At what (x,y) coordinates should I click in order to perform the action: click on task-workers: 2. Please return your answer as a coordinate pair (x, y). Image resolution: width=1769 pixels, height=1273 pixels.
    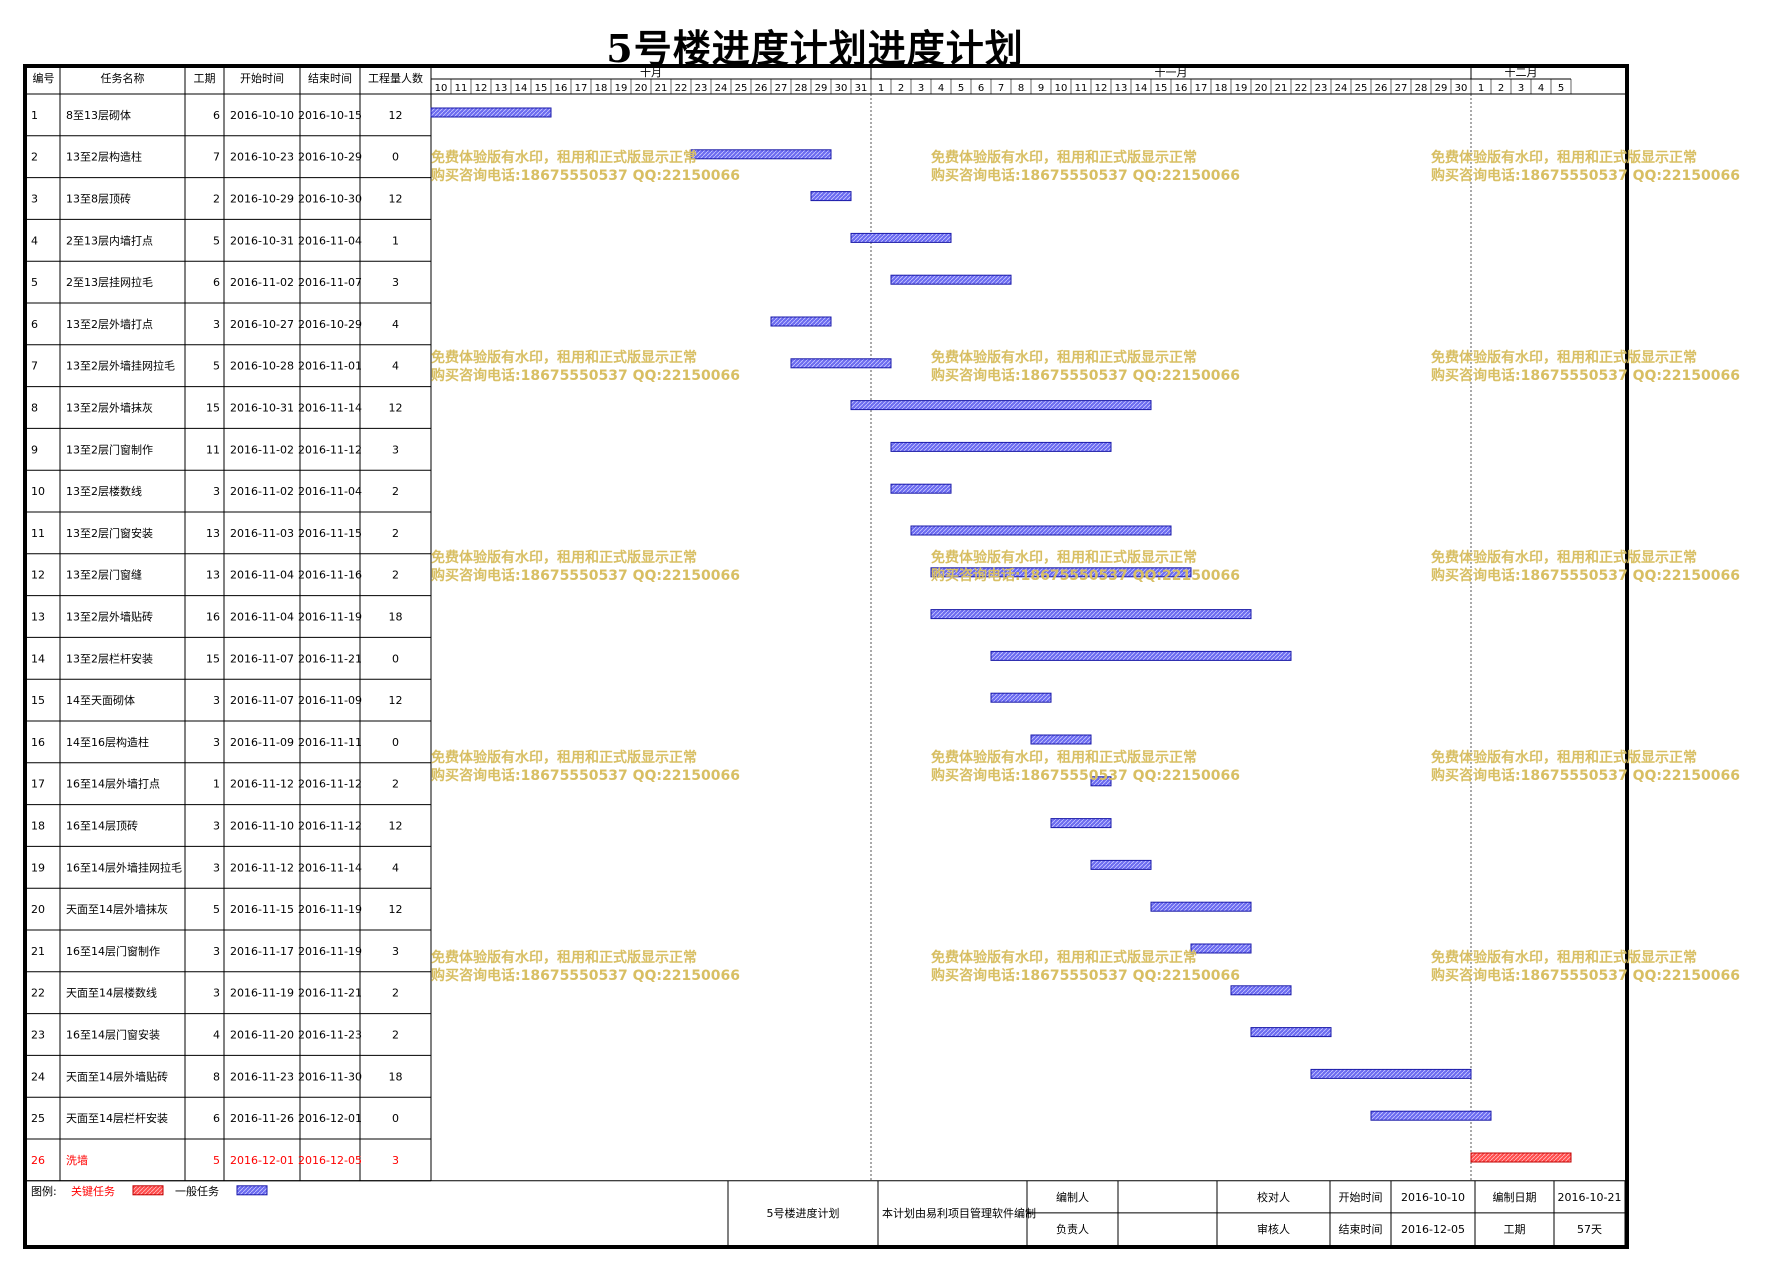
    Looking at the image, I should click on (395, 1035).